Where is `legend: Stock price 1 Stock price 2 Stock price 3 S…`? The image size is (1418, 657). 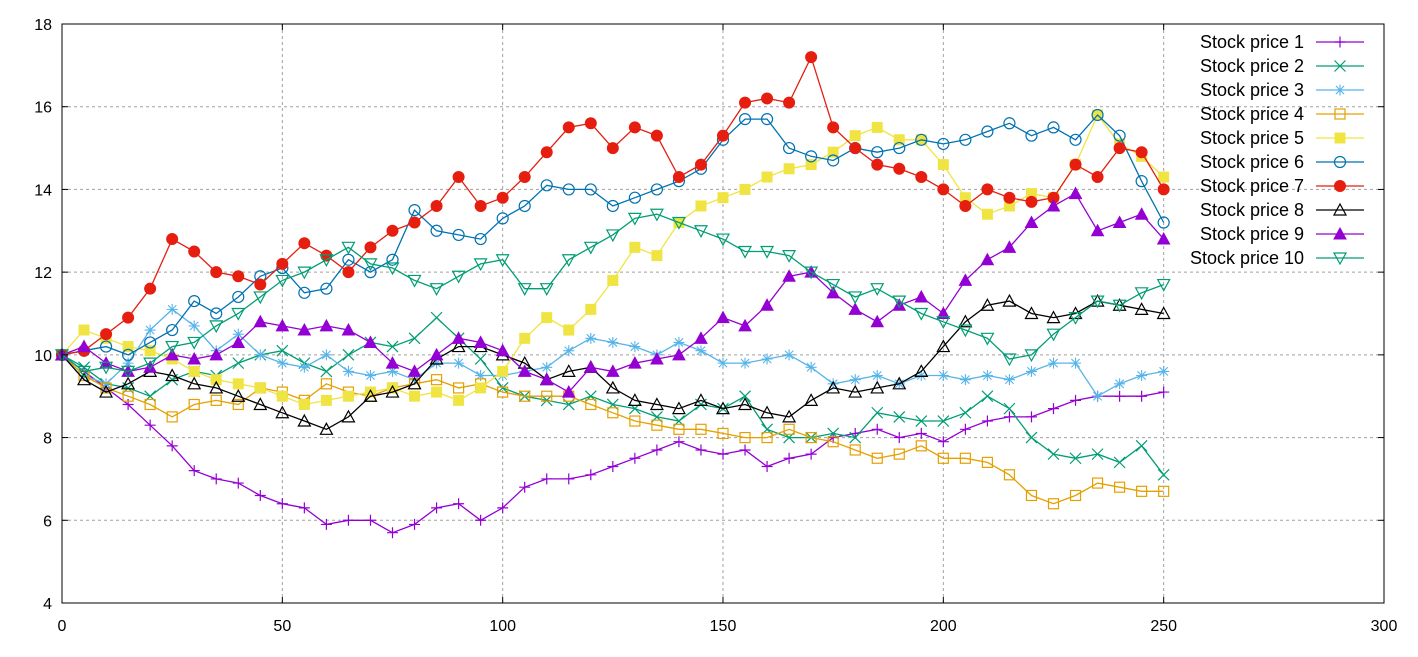
legend: Stock price 1 Stock price 2 Stock price 3 S… is located at coordinates (1277, 150).